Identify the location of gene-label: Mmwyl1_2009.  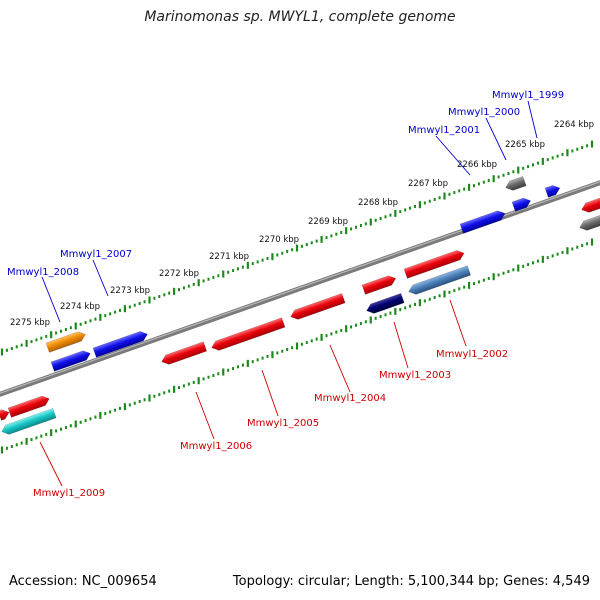
(69, 493).